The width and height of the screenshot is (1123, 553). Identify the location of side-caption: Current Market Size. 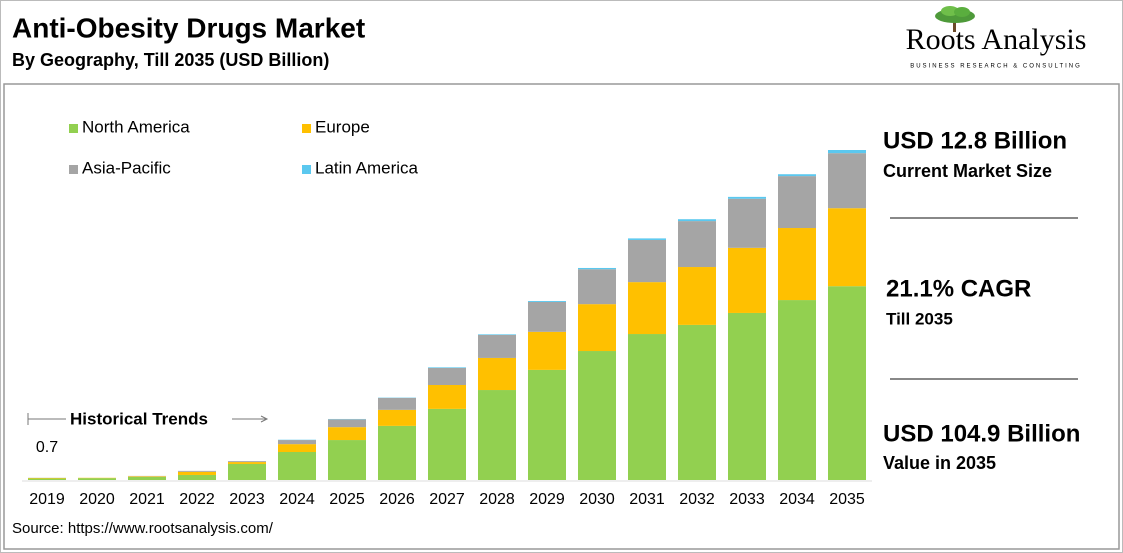
(967, 171).